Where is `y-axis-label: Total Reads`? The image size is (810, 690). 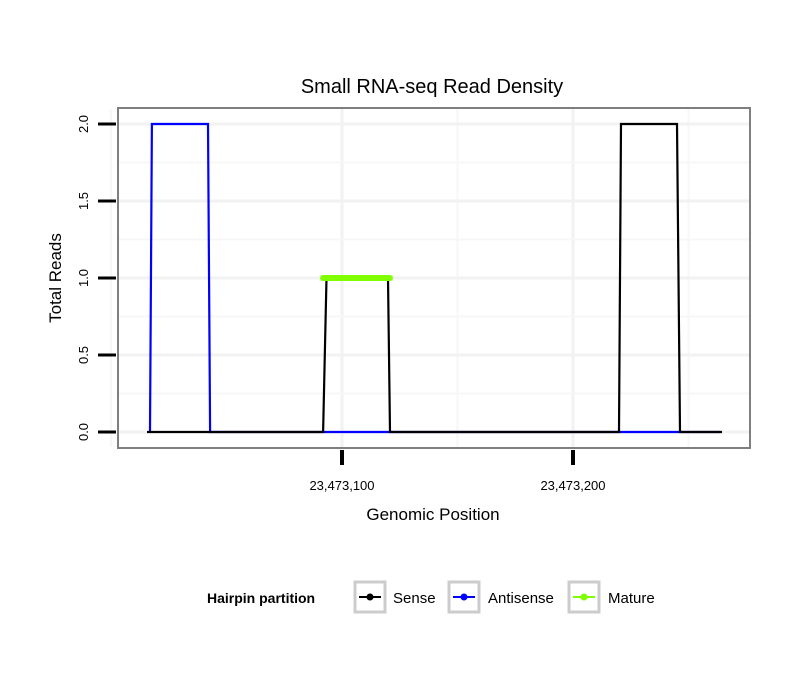
y-axis-label: Total Reads is located at coordinates (55, 278).